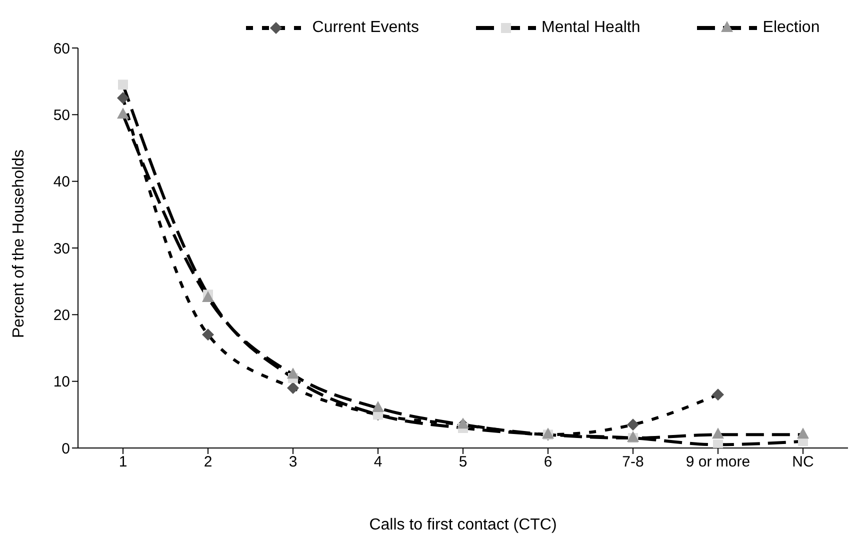 The height and width of the screenshot is (546, 868). I want to click on x-tick-label: 4, so click(378, 462).